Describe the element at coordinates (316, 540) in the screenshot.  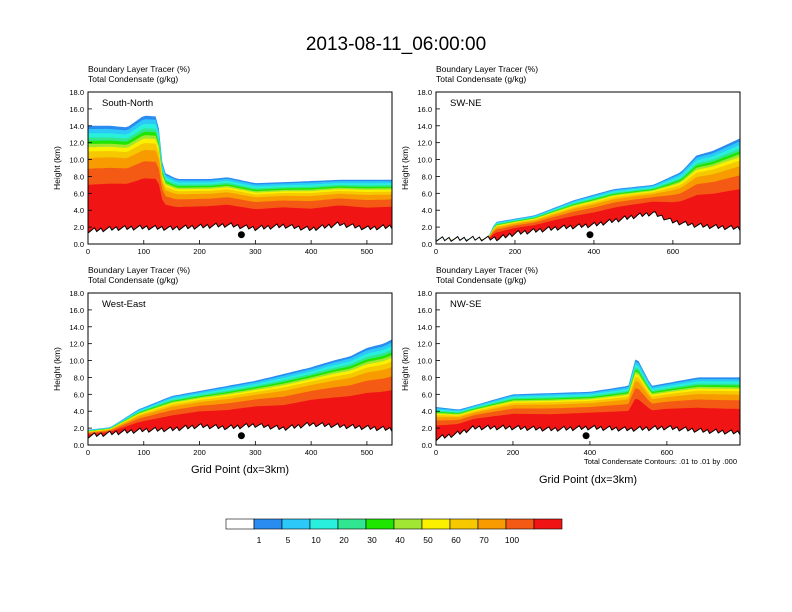
I see `colorbar-label: 10` at that location.